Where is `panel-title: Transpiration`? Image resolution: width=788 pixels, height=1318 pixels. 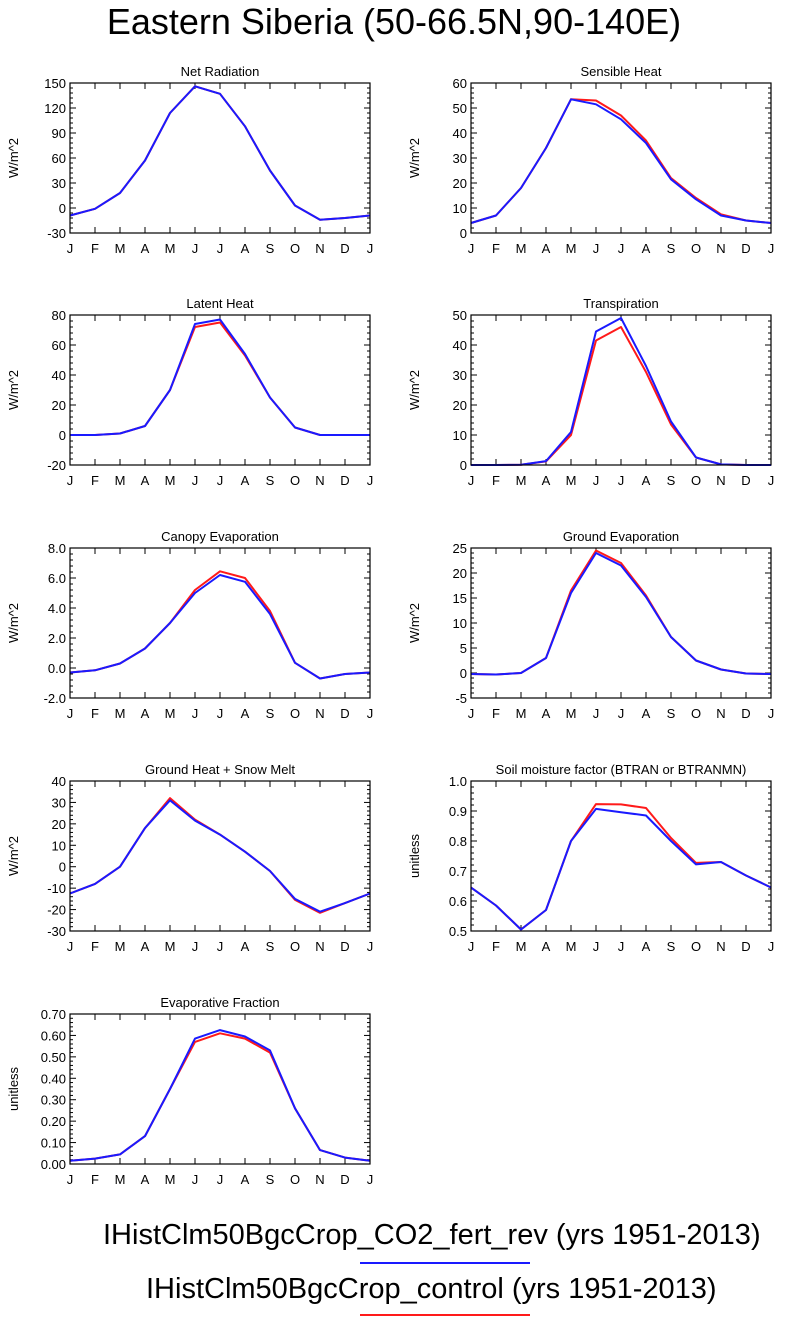
panel-title: Transpiration is located at coordinates (620, 303).